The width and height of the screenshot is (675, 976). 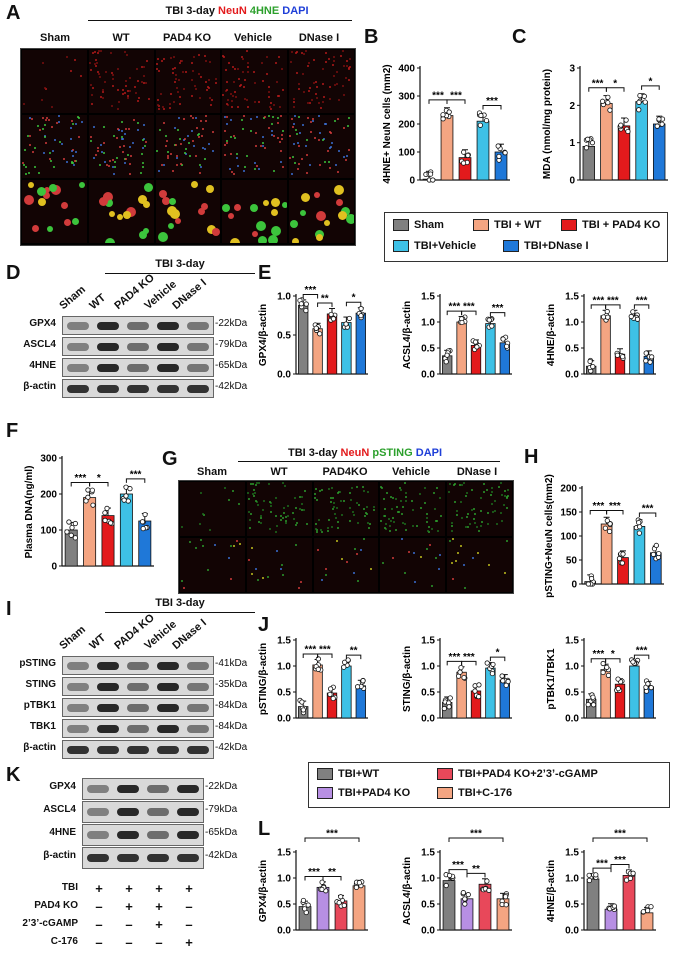 What do you see at coordinates (531, 457) in the screenshot?
I see `panel-label-h: H` at bounding box center [531, 457].